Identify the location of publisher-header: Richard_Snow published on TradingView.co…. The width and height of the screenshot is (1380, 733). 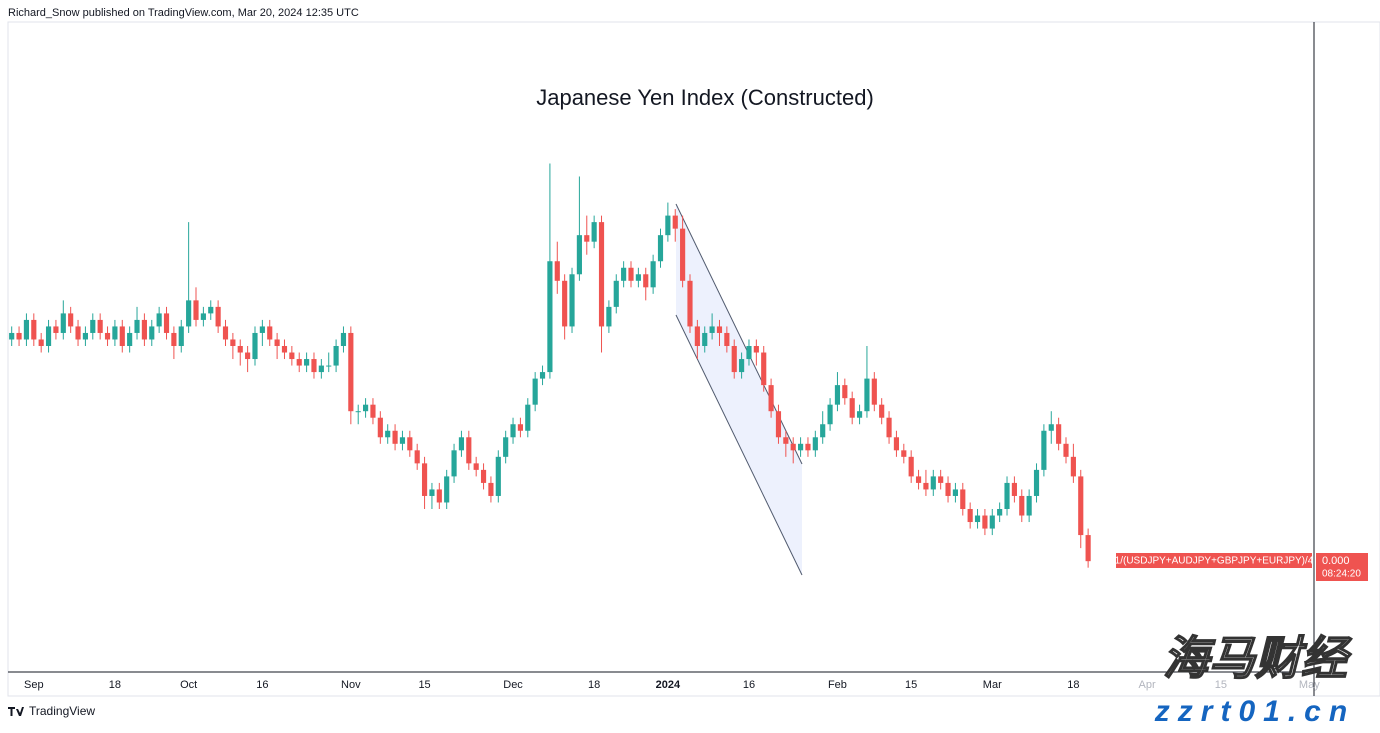
(183, 13).